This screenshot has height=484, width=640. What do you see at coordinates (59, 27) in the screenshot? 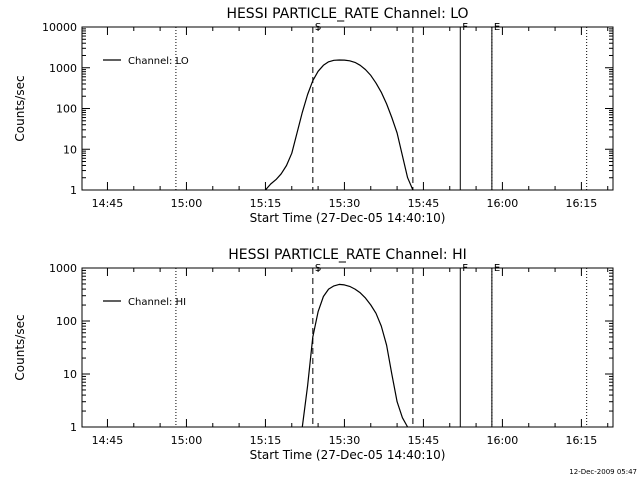
I see `panel-1-y-tick-label: 10000` at bounding box center [59, 27].